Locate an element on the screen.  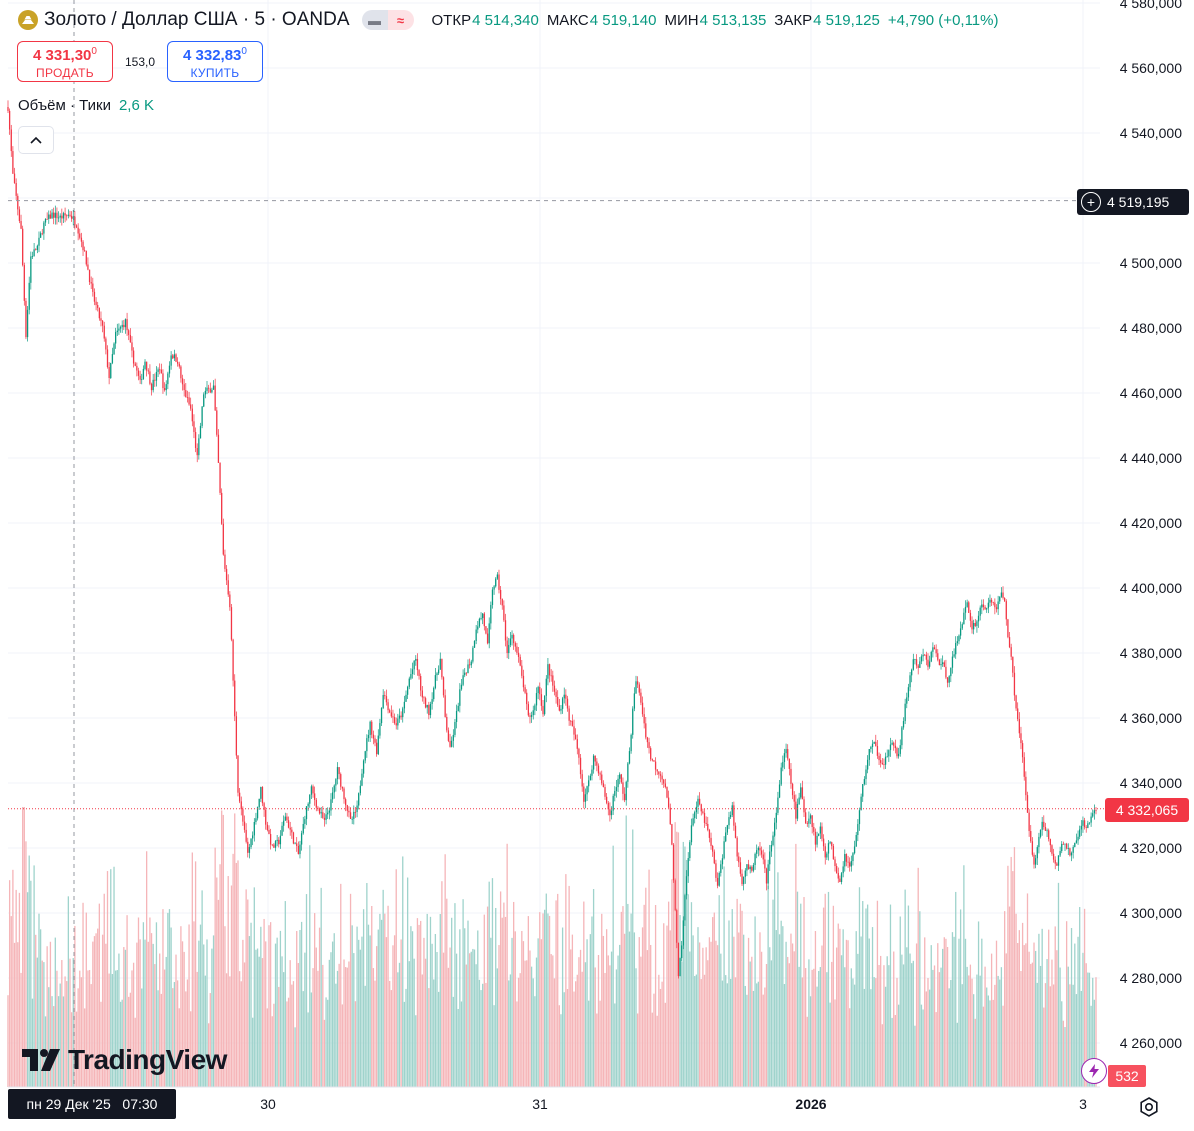
symbol-title: Золото / Доллар США · 5 · OANDA is located at coordinates (197, 19).